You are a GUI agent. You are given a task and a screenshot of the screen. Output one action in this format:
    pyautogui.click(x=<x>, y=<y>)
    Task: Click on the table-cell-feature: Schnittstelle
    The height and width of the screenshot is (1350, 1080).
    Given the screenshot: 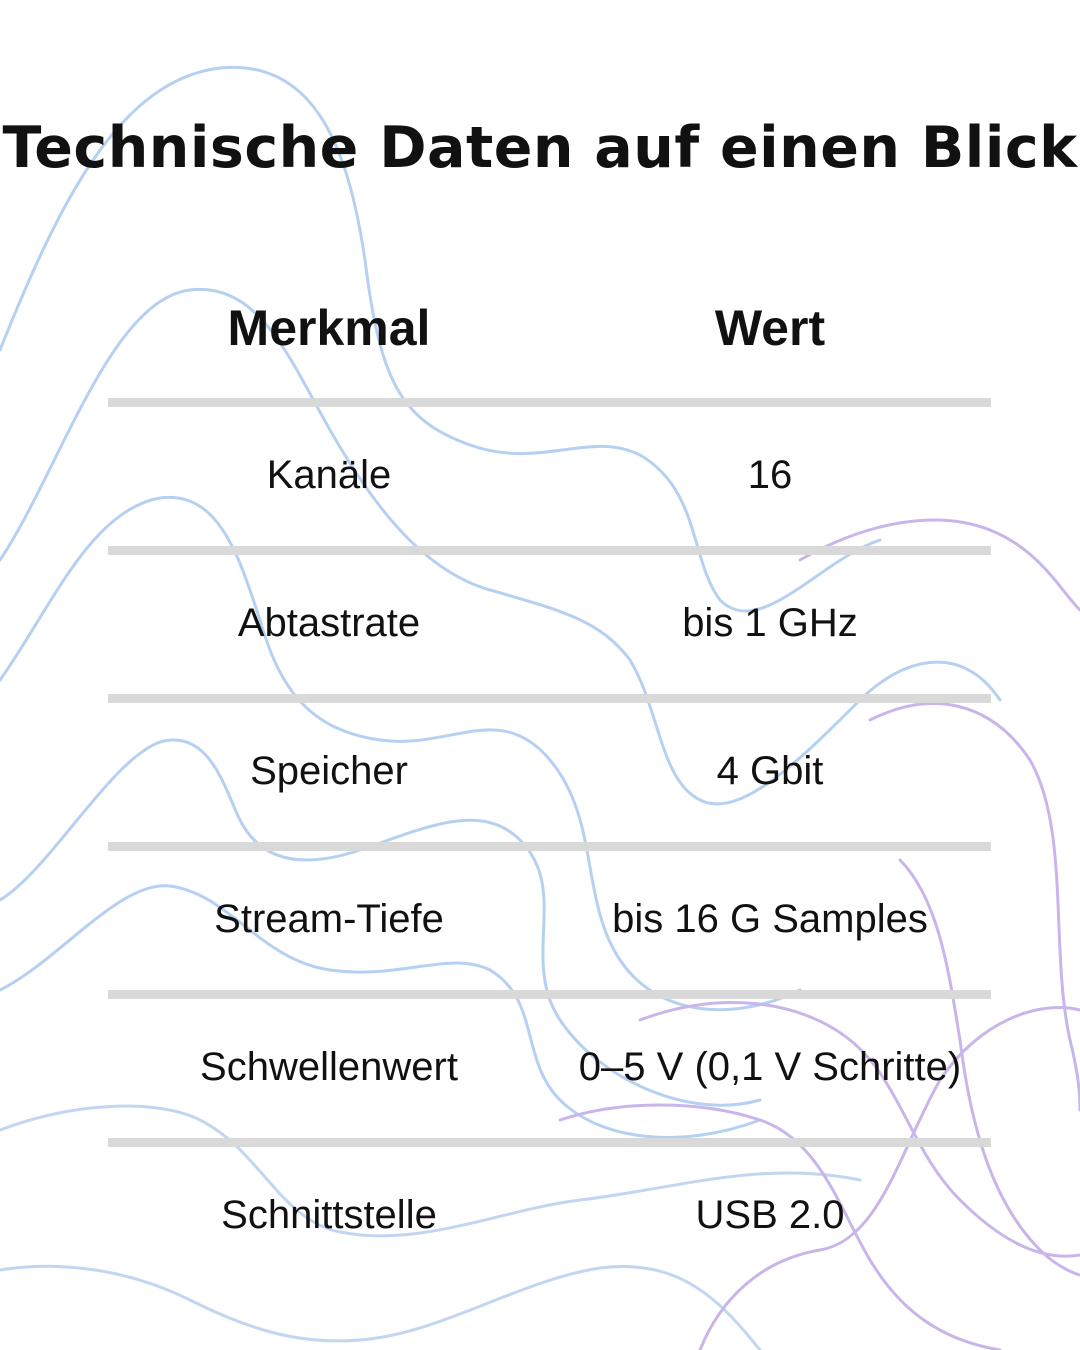 What is the action you would take?
    pyautogui.click(x=329, y=1215)
    